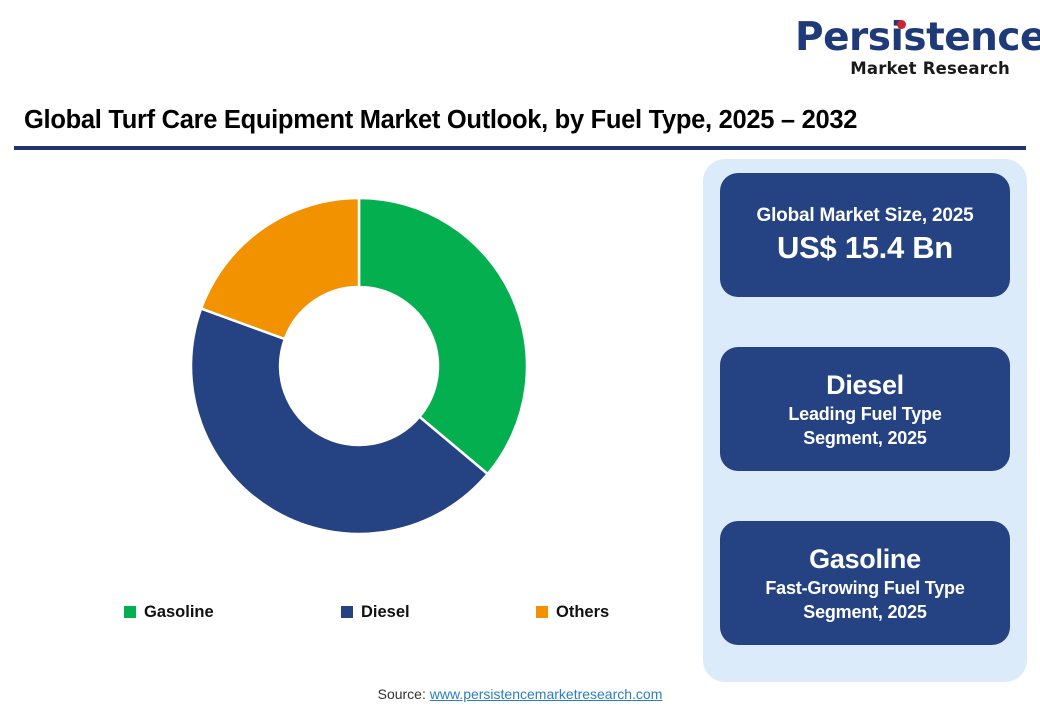 The image size is (1040, 720). I want to click on legend-label-gasoline: Gasoline, so click(179, 611).